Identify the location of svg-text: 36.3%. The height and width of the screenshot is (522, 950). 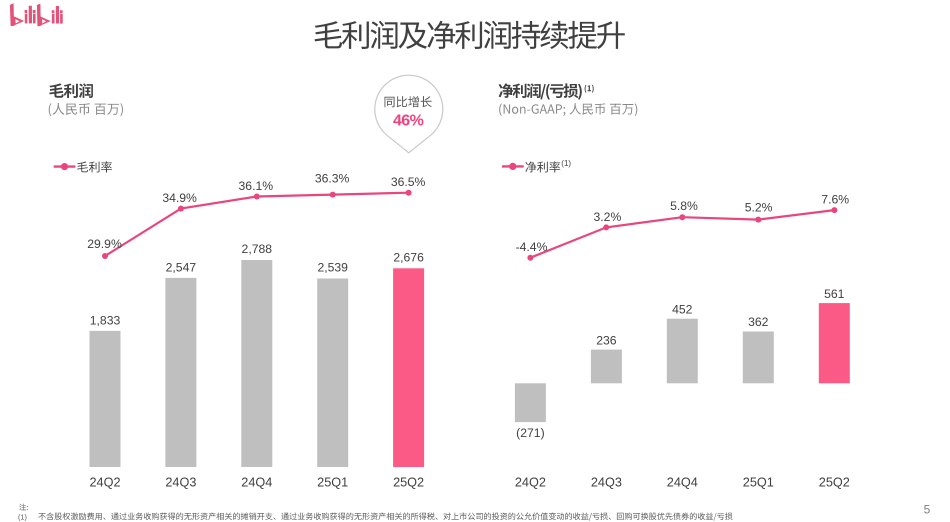
(332, 179).